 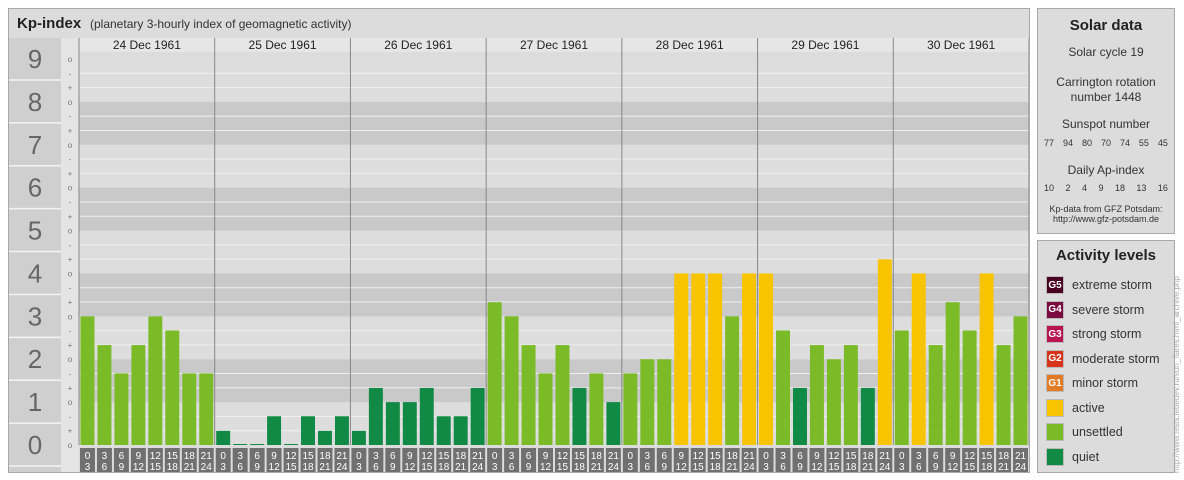 What do you see at coordinates (1092, 383) in the screenshot?
I see `legend-item: G1 minor storm` at bounding box center [1092, 383].